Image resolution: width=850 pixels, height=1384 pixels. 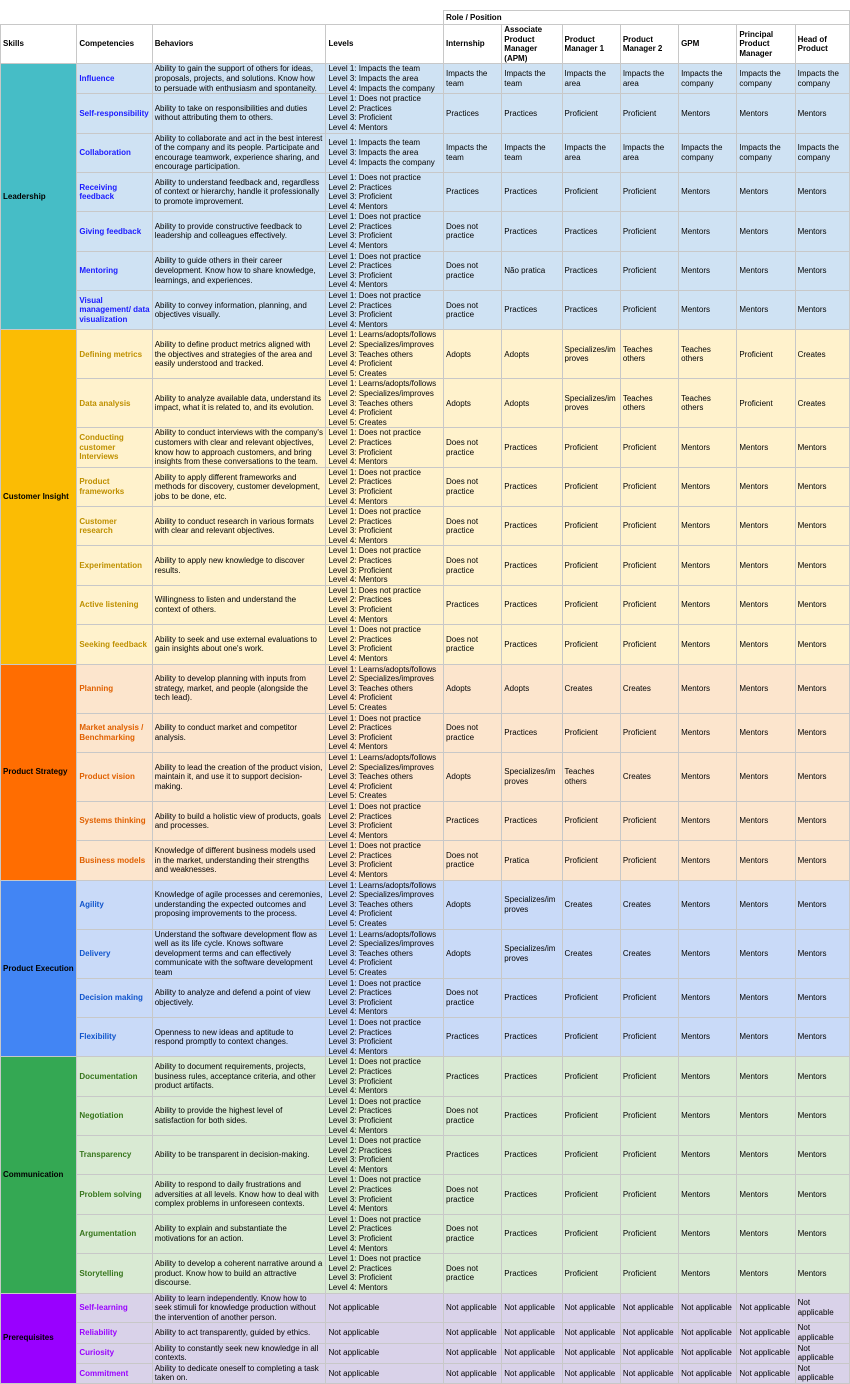 I want to click on level-line: Level 2: Specializes/improves, so click(x=381, y=767).